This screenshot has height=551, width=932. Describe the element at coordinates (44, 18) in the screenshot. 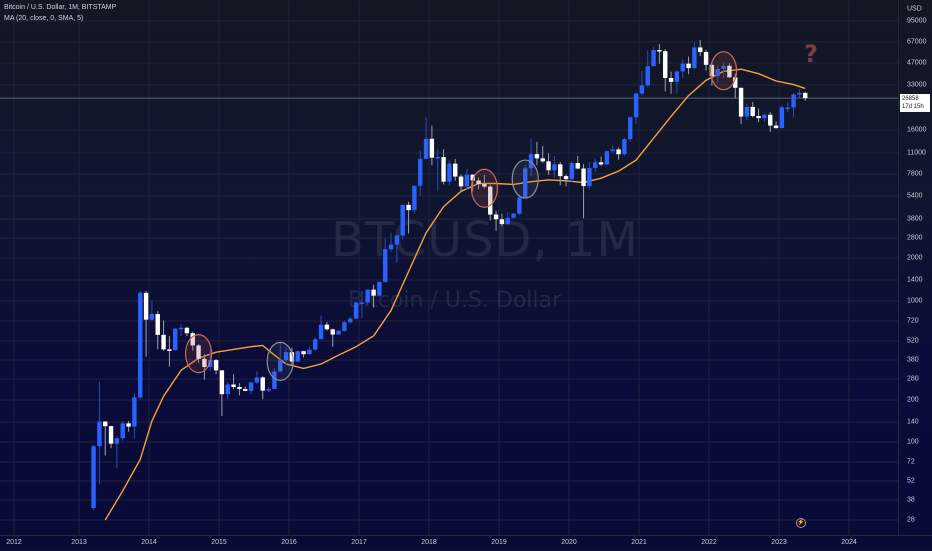

I see `legend-indicator: MA (20, close, 0, SMA, 5)` at that location.